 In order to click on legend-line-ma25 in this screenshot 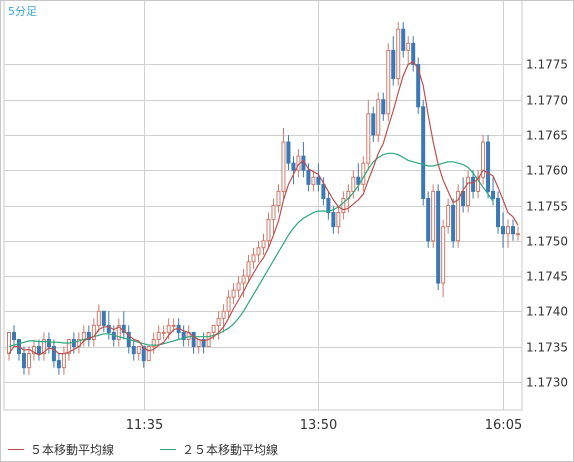, I will do `click(168, 449)`.